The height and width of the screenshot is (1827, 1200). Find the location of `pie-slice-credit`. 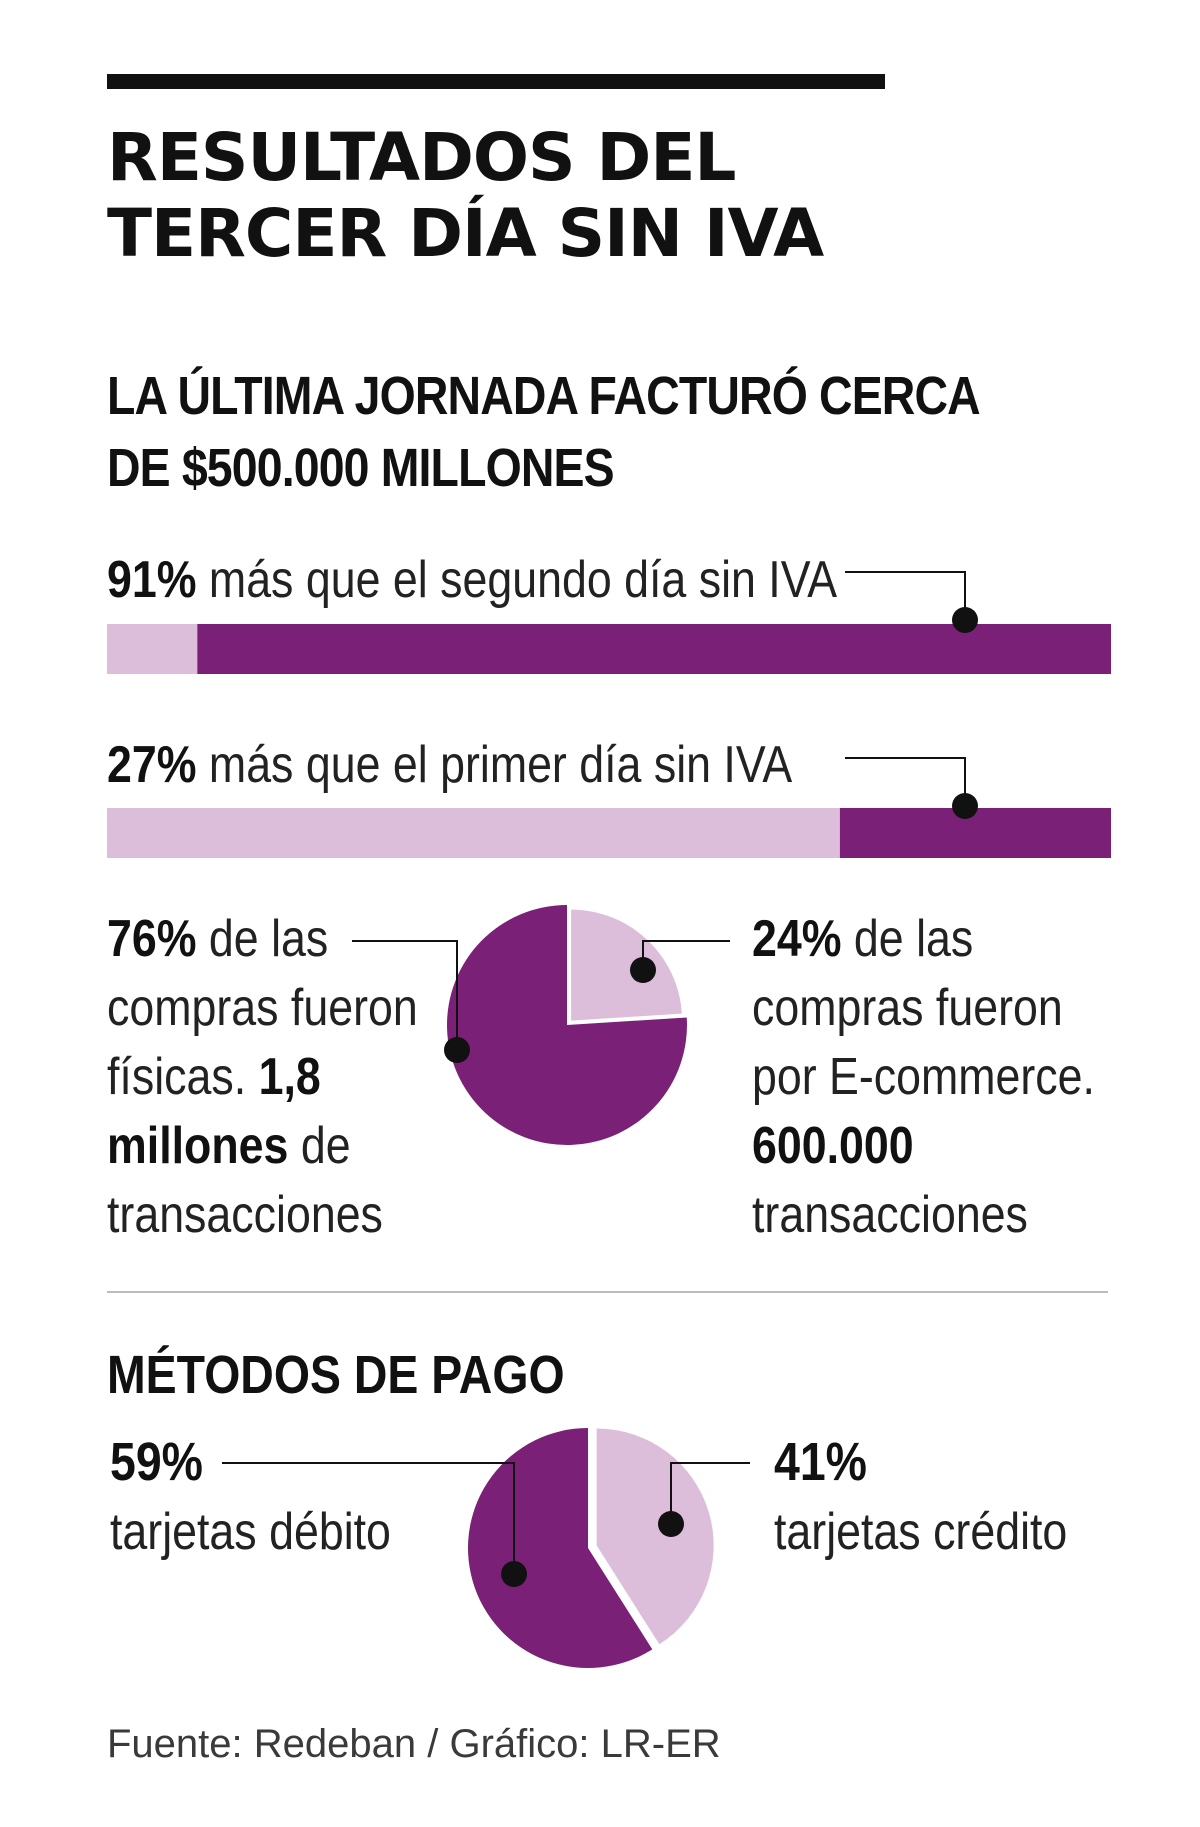

pie-slice-credit is located at coordinates (655, 1536).